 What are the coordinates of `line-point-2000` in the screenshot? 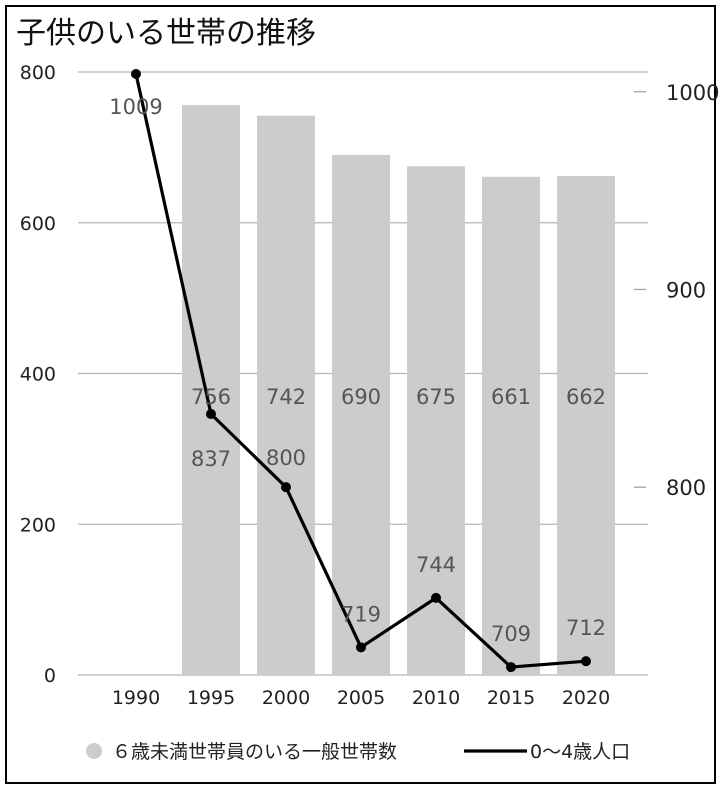 It's located at (286, 487).